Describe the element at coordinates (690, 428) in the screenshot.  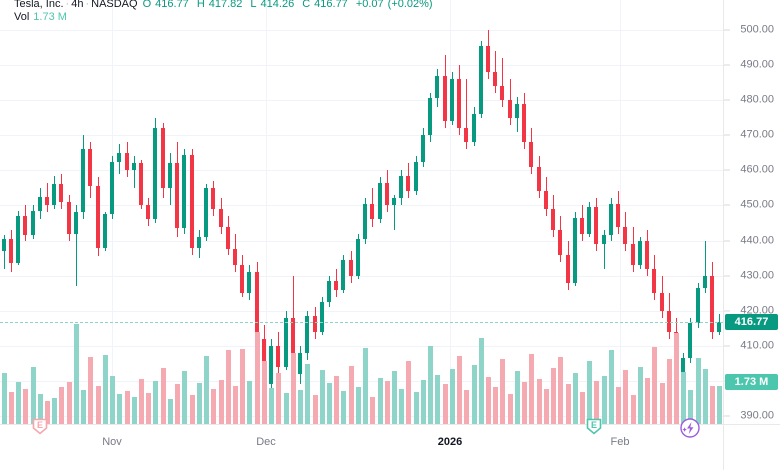
I see `ai-insight-marker-icon` at that location.